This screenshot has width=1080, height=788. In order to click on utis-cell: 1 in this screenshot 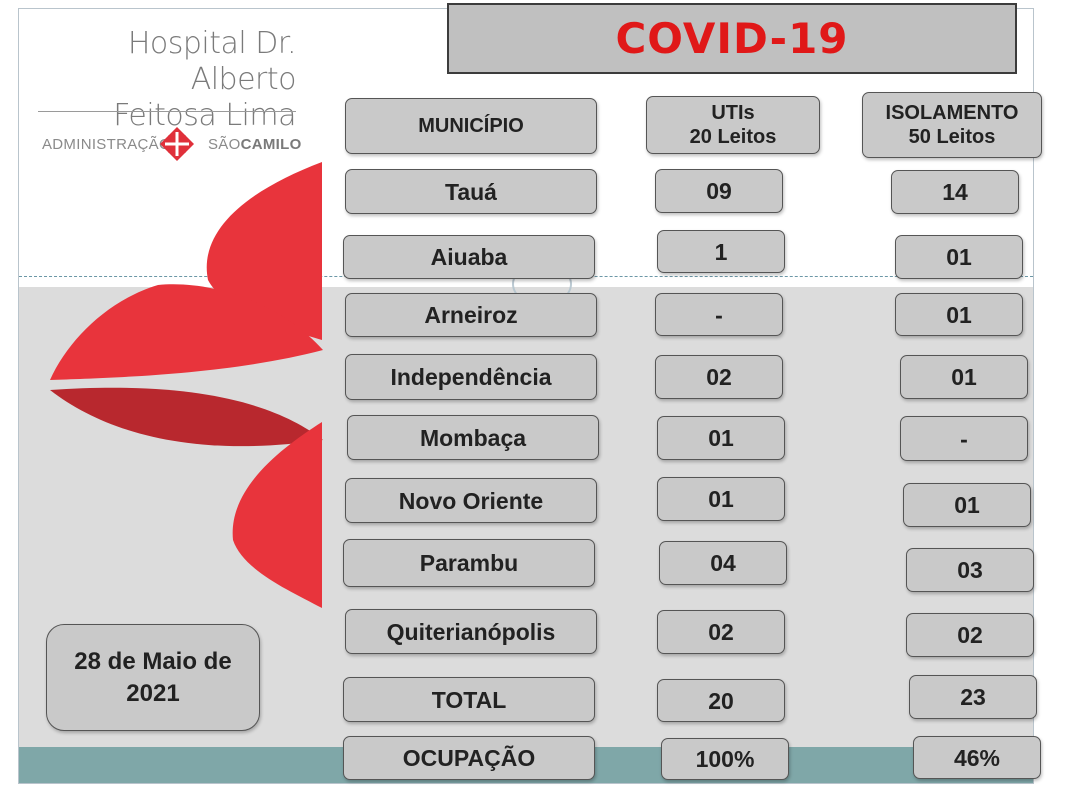, I will do `click(721, 251)`.